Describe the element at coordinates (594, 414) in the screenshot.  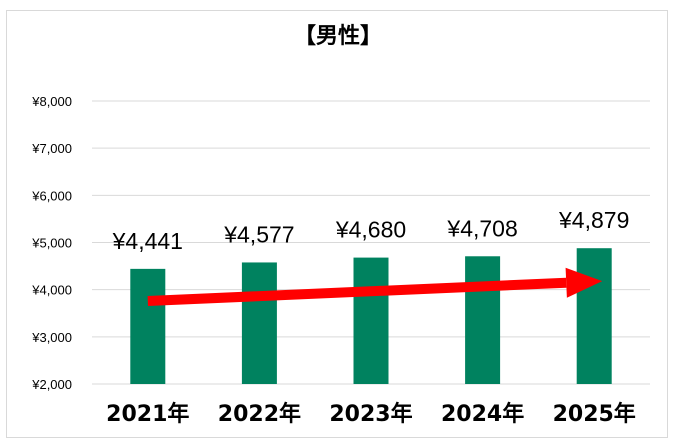
I see `x-tick-label: 2025年` at that location.